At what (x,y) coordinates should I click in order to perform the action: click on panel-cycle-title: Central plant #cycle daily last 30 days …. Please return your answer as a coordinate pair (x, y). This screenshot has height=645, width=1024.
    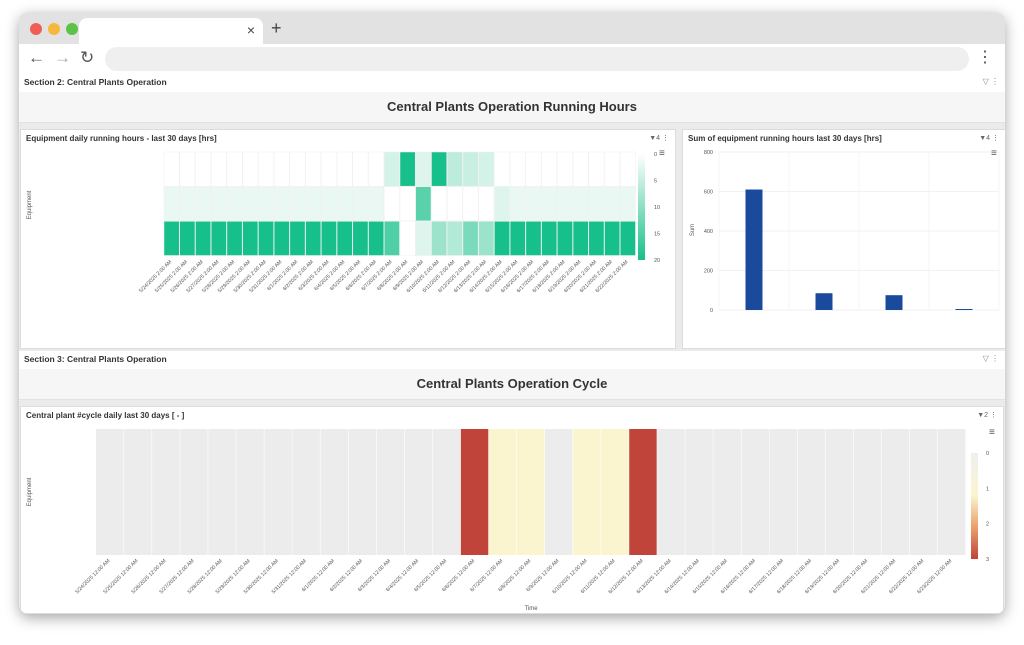
    Looking at the image, I should click on (105, 415).